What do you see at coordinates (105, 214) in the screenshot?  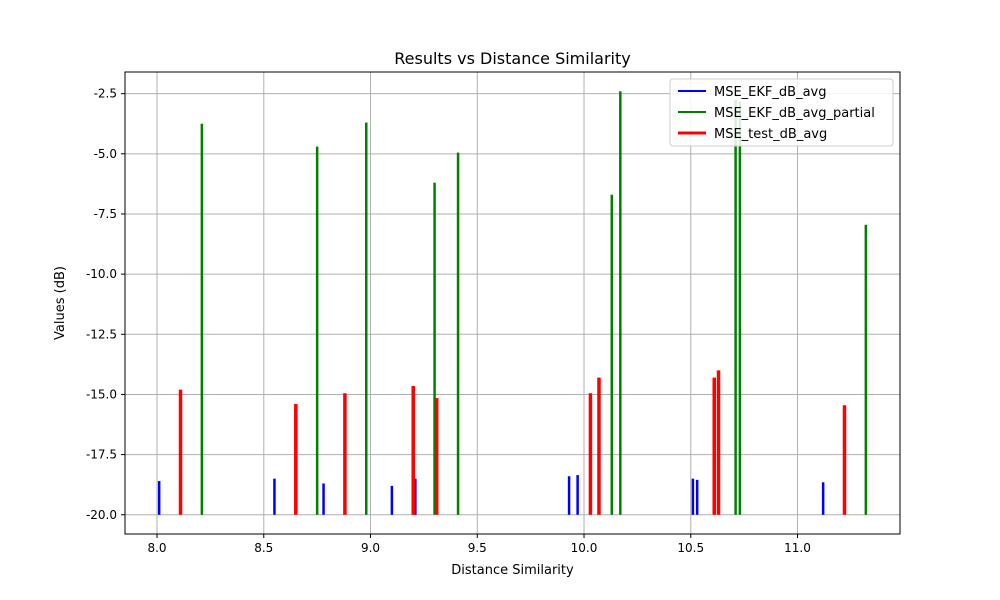 I see `y-tick-label: -7.5` at bounding box center [105, 214].